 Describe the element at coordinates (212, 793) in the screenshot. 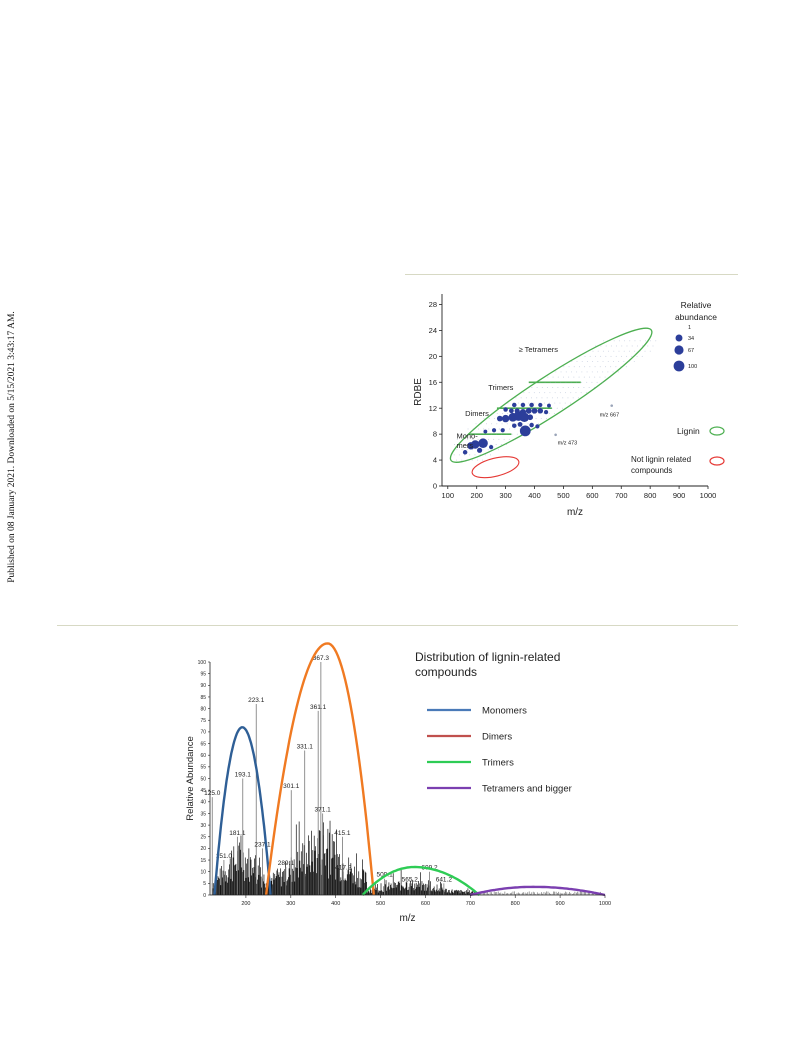

I see `peak-label: 125.0` at that location.